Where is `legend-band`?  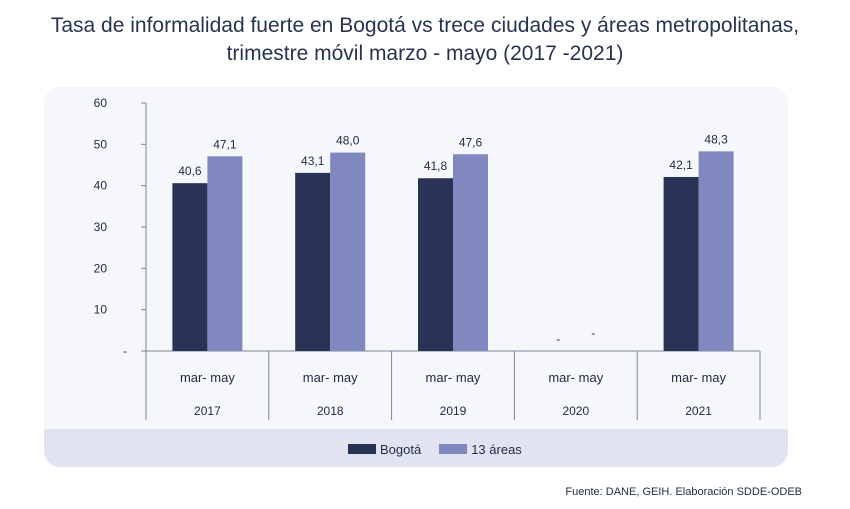 legend-band is located at coordinates (416, 448).